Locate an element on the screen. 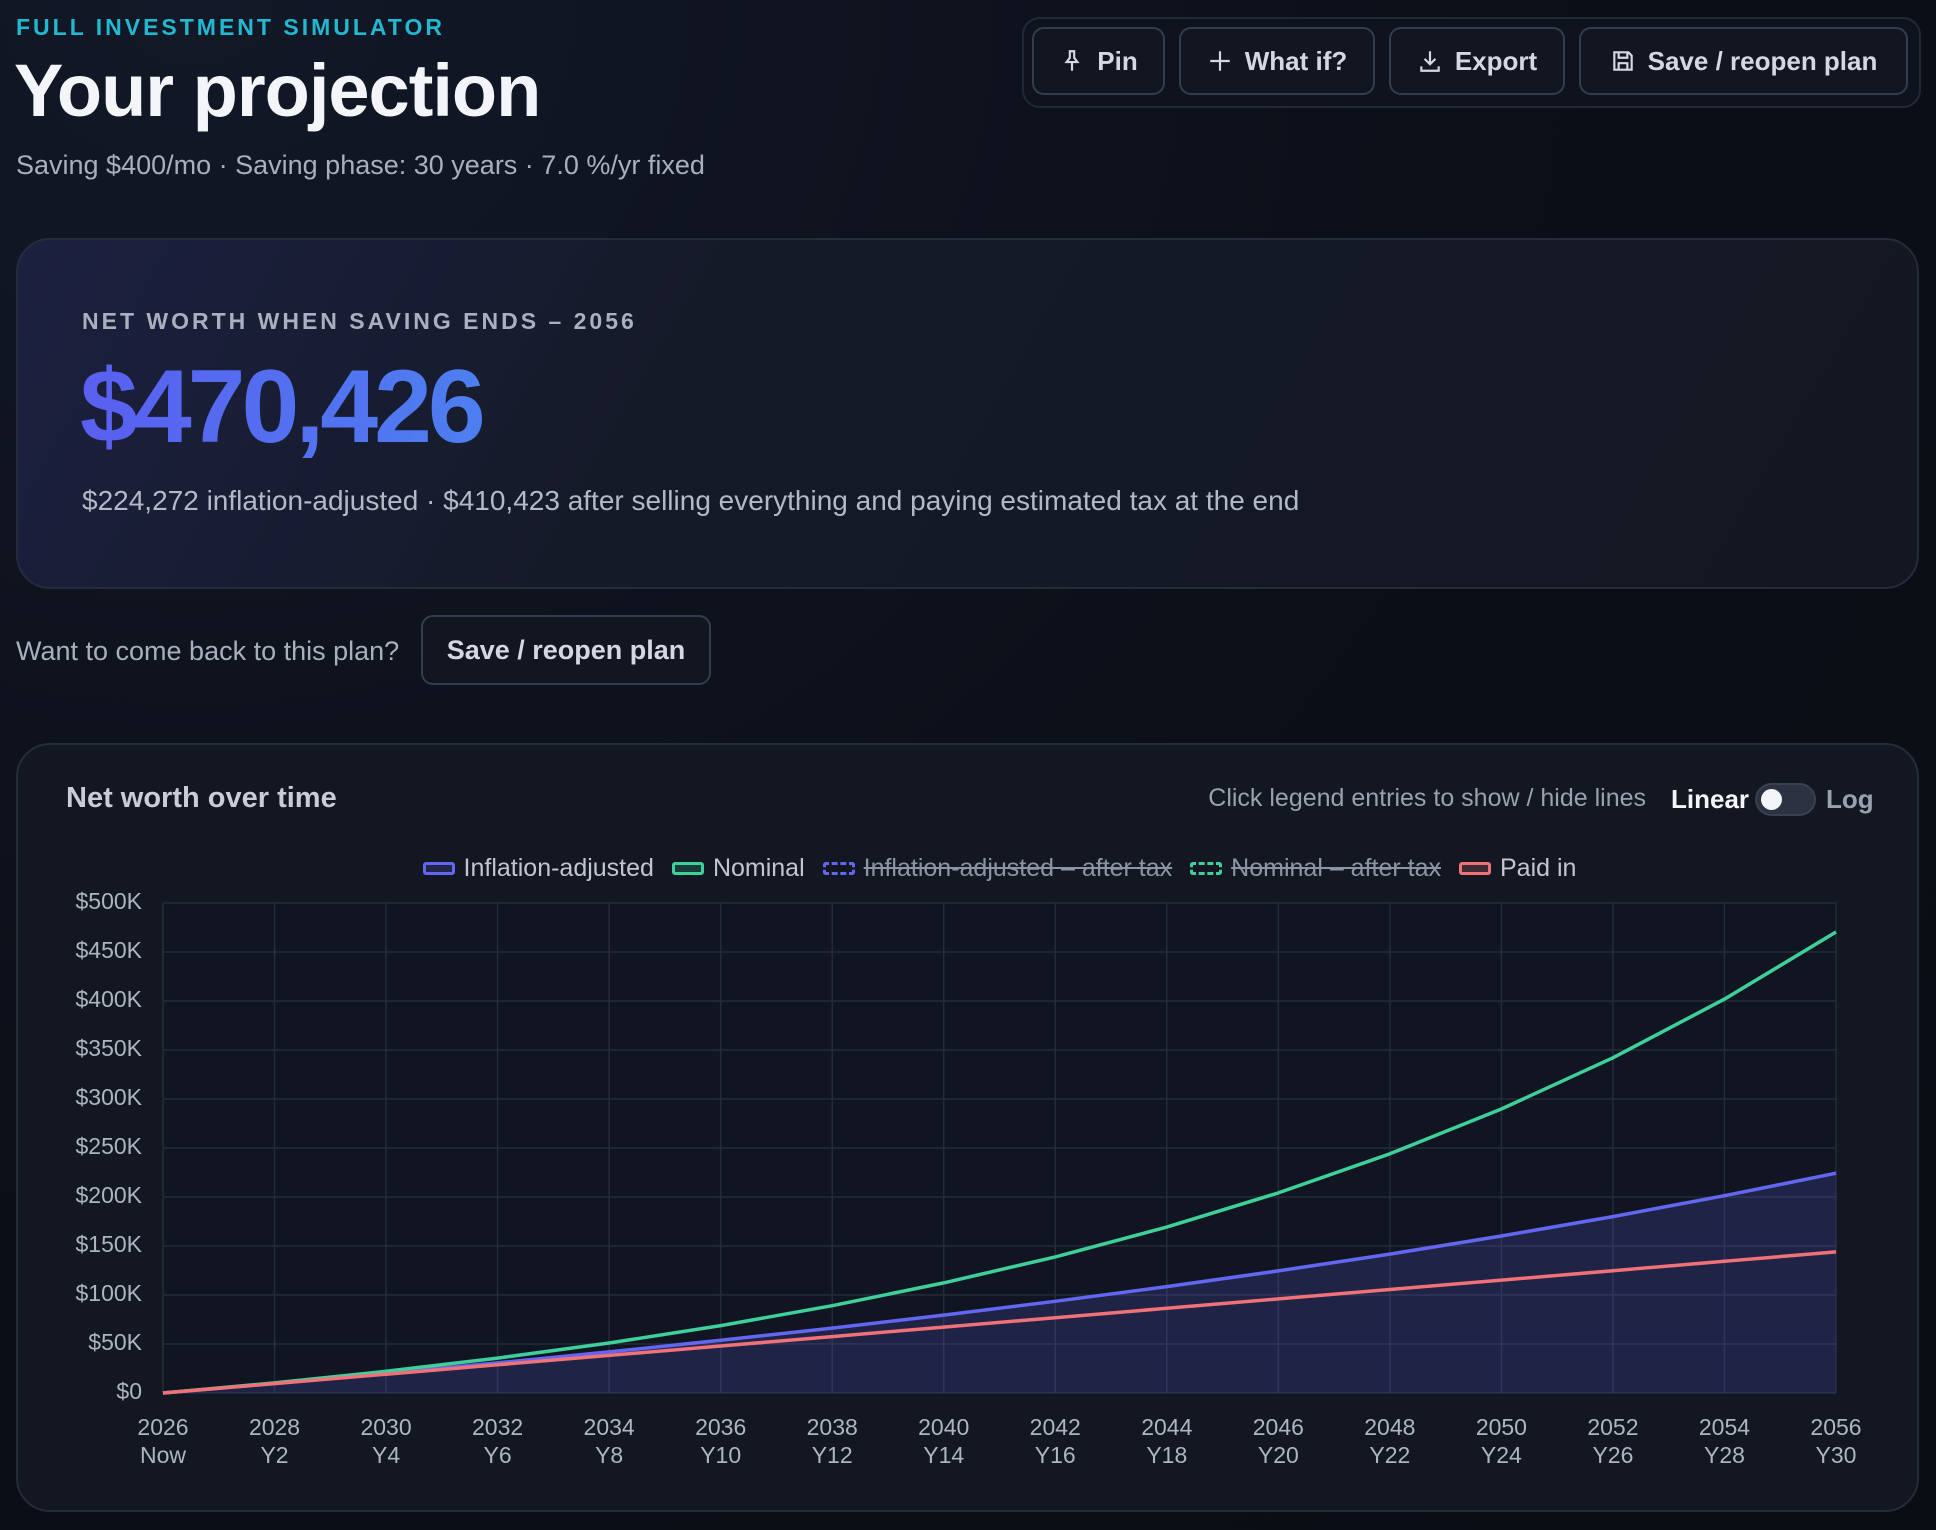 This screenshot has height=1530, width=1936. scale-toggle is located at coordinates (1785, 799).